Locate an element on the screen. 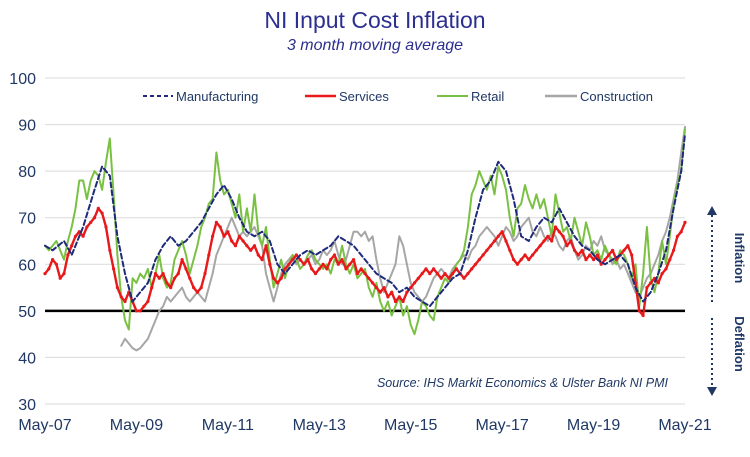  x-tick-label: May-13 is located at coordinates (319, 425).